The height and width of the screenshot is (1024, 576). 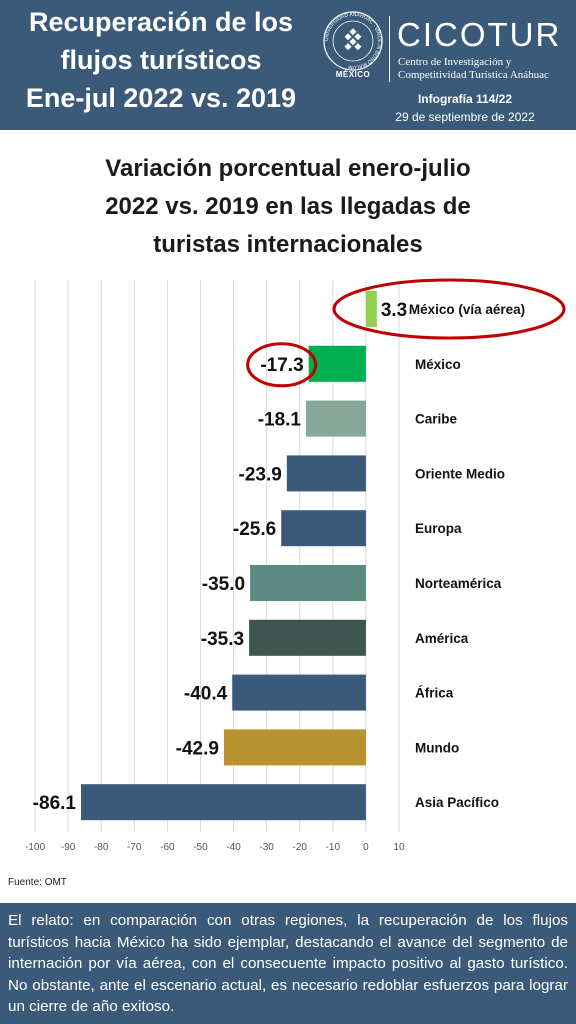 What do you see at coordinates (353, 74) in the screenshot?
I see `seal-label: MÉXICO` at bounding box center [353, 74].